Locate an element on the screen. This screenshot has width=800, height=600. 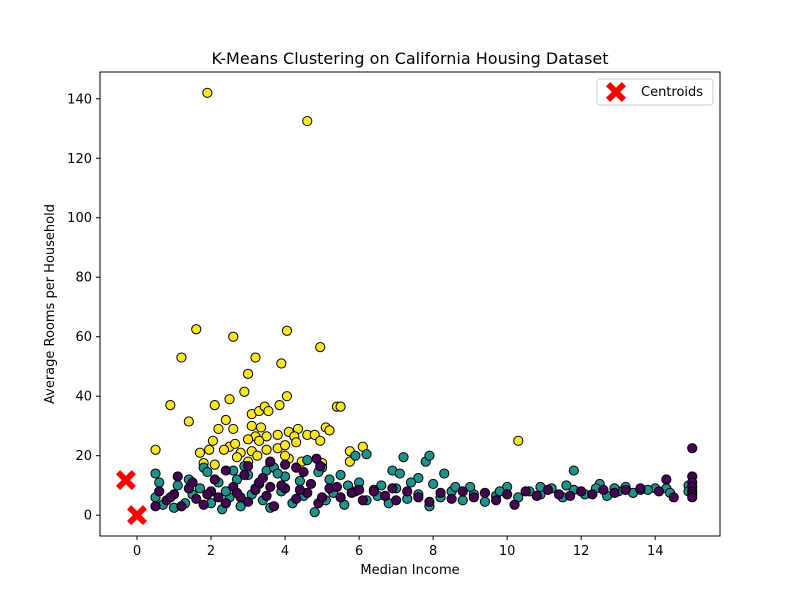
y-tick-label: 60 is located at coordinates (83, 337).